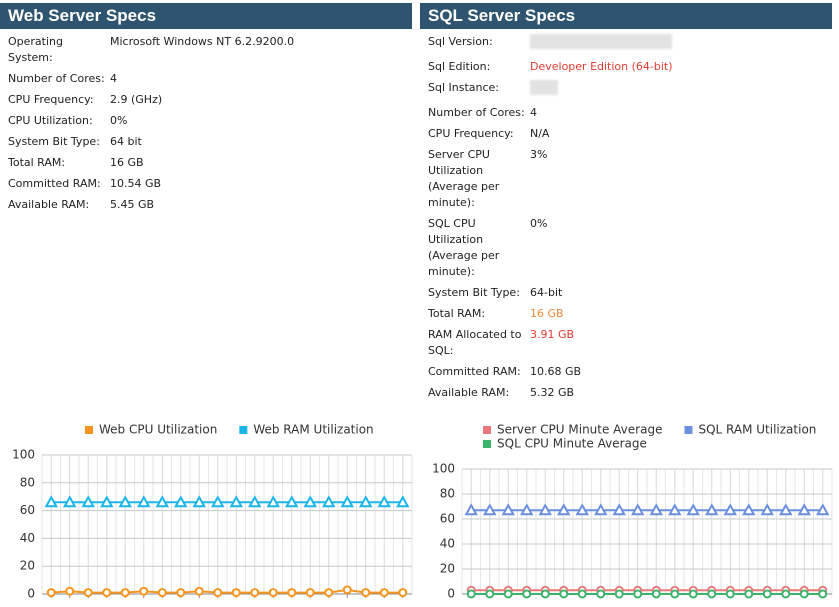 The image size is (839, 607). Describe the element at coordinates (757, 430) in the screenshot. I see `legend-label: SQL RAM Utilization` at that location.